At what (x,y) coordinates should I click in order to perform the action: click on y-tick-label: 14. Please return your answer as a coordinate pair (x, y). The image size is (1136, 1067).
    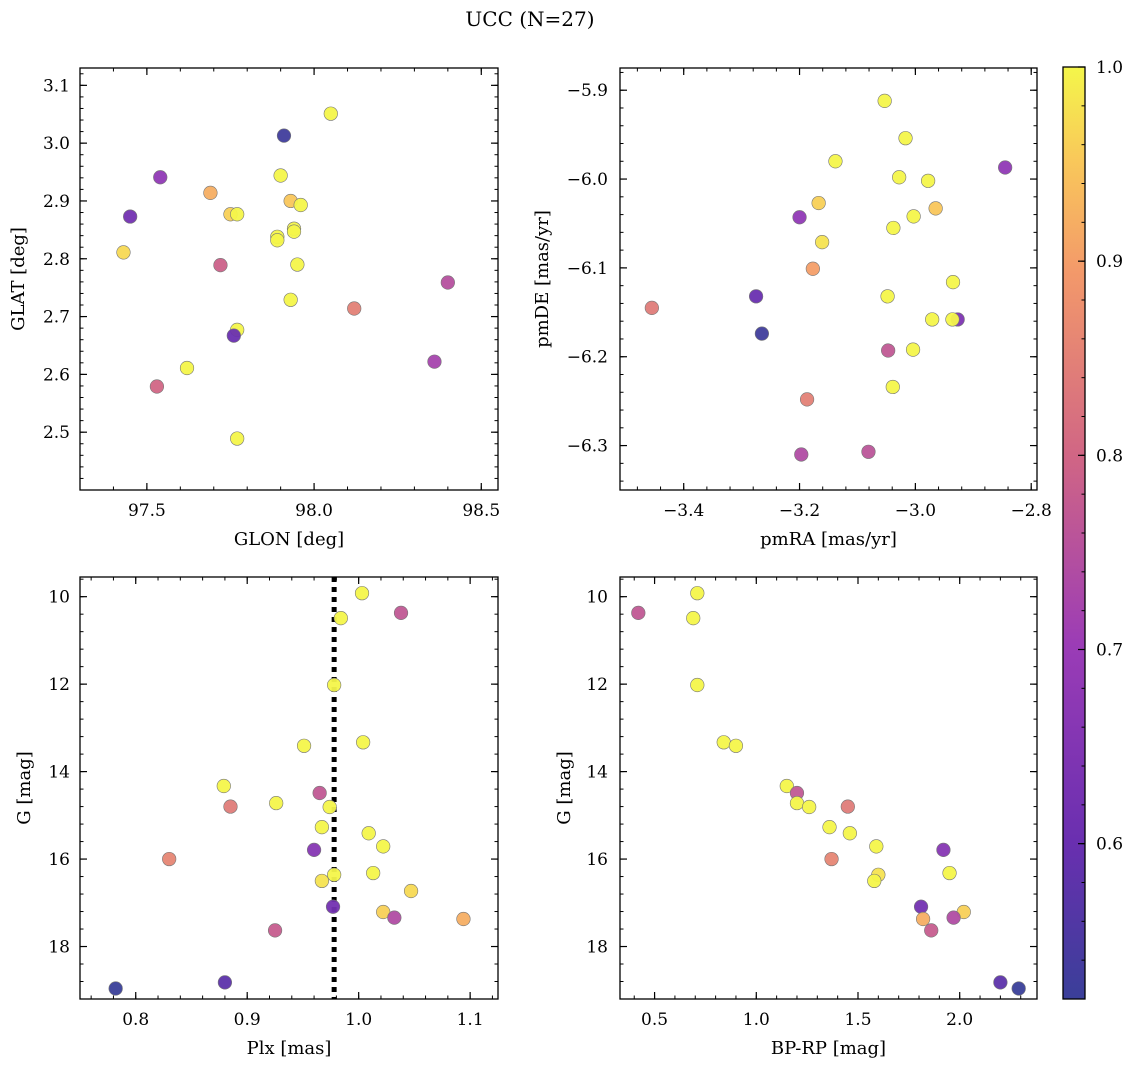
    Looking at the image, I should click on (597, 773).